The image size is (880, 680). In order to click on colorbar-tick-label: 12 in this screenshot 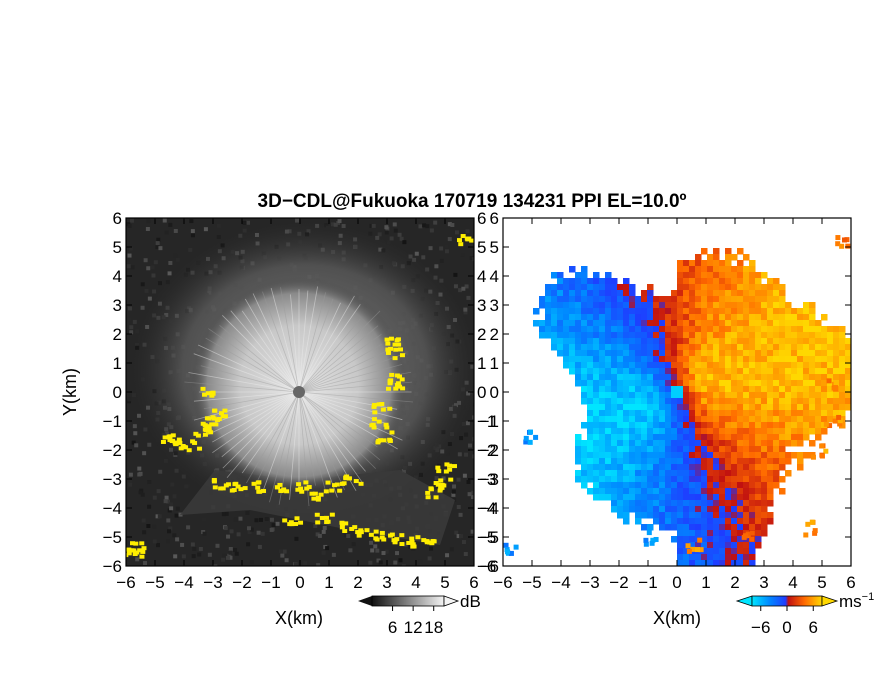, I will do `click(413, 627)`.